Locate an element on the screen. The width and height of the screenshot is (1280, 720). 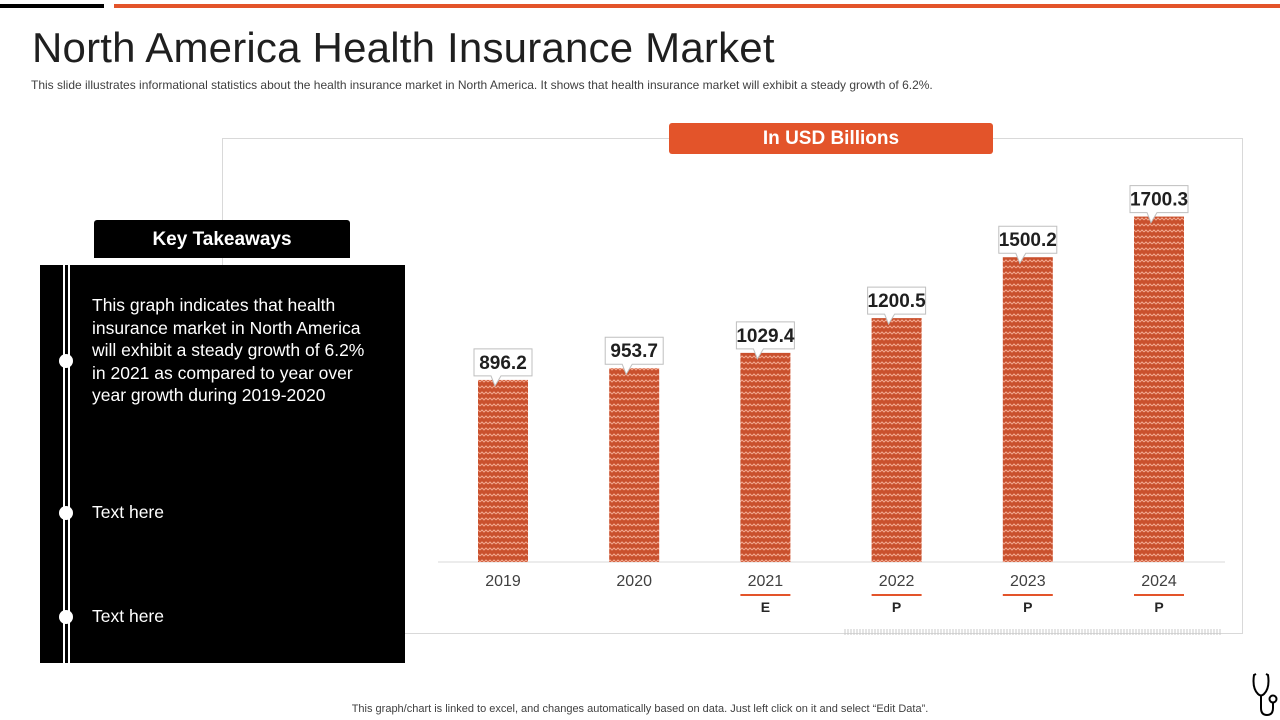
takeaway-item-2: Text here is located at coordinates (128, 512).